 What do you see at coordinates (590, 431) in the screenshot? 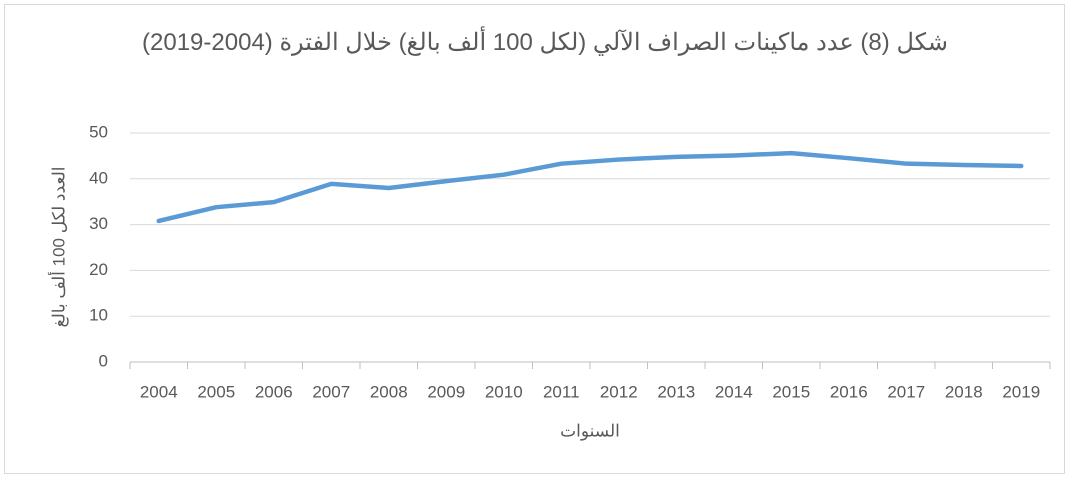
I see `x-axis-label: السنوات` at bounding box center [590, 431].